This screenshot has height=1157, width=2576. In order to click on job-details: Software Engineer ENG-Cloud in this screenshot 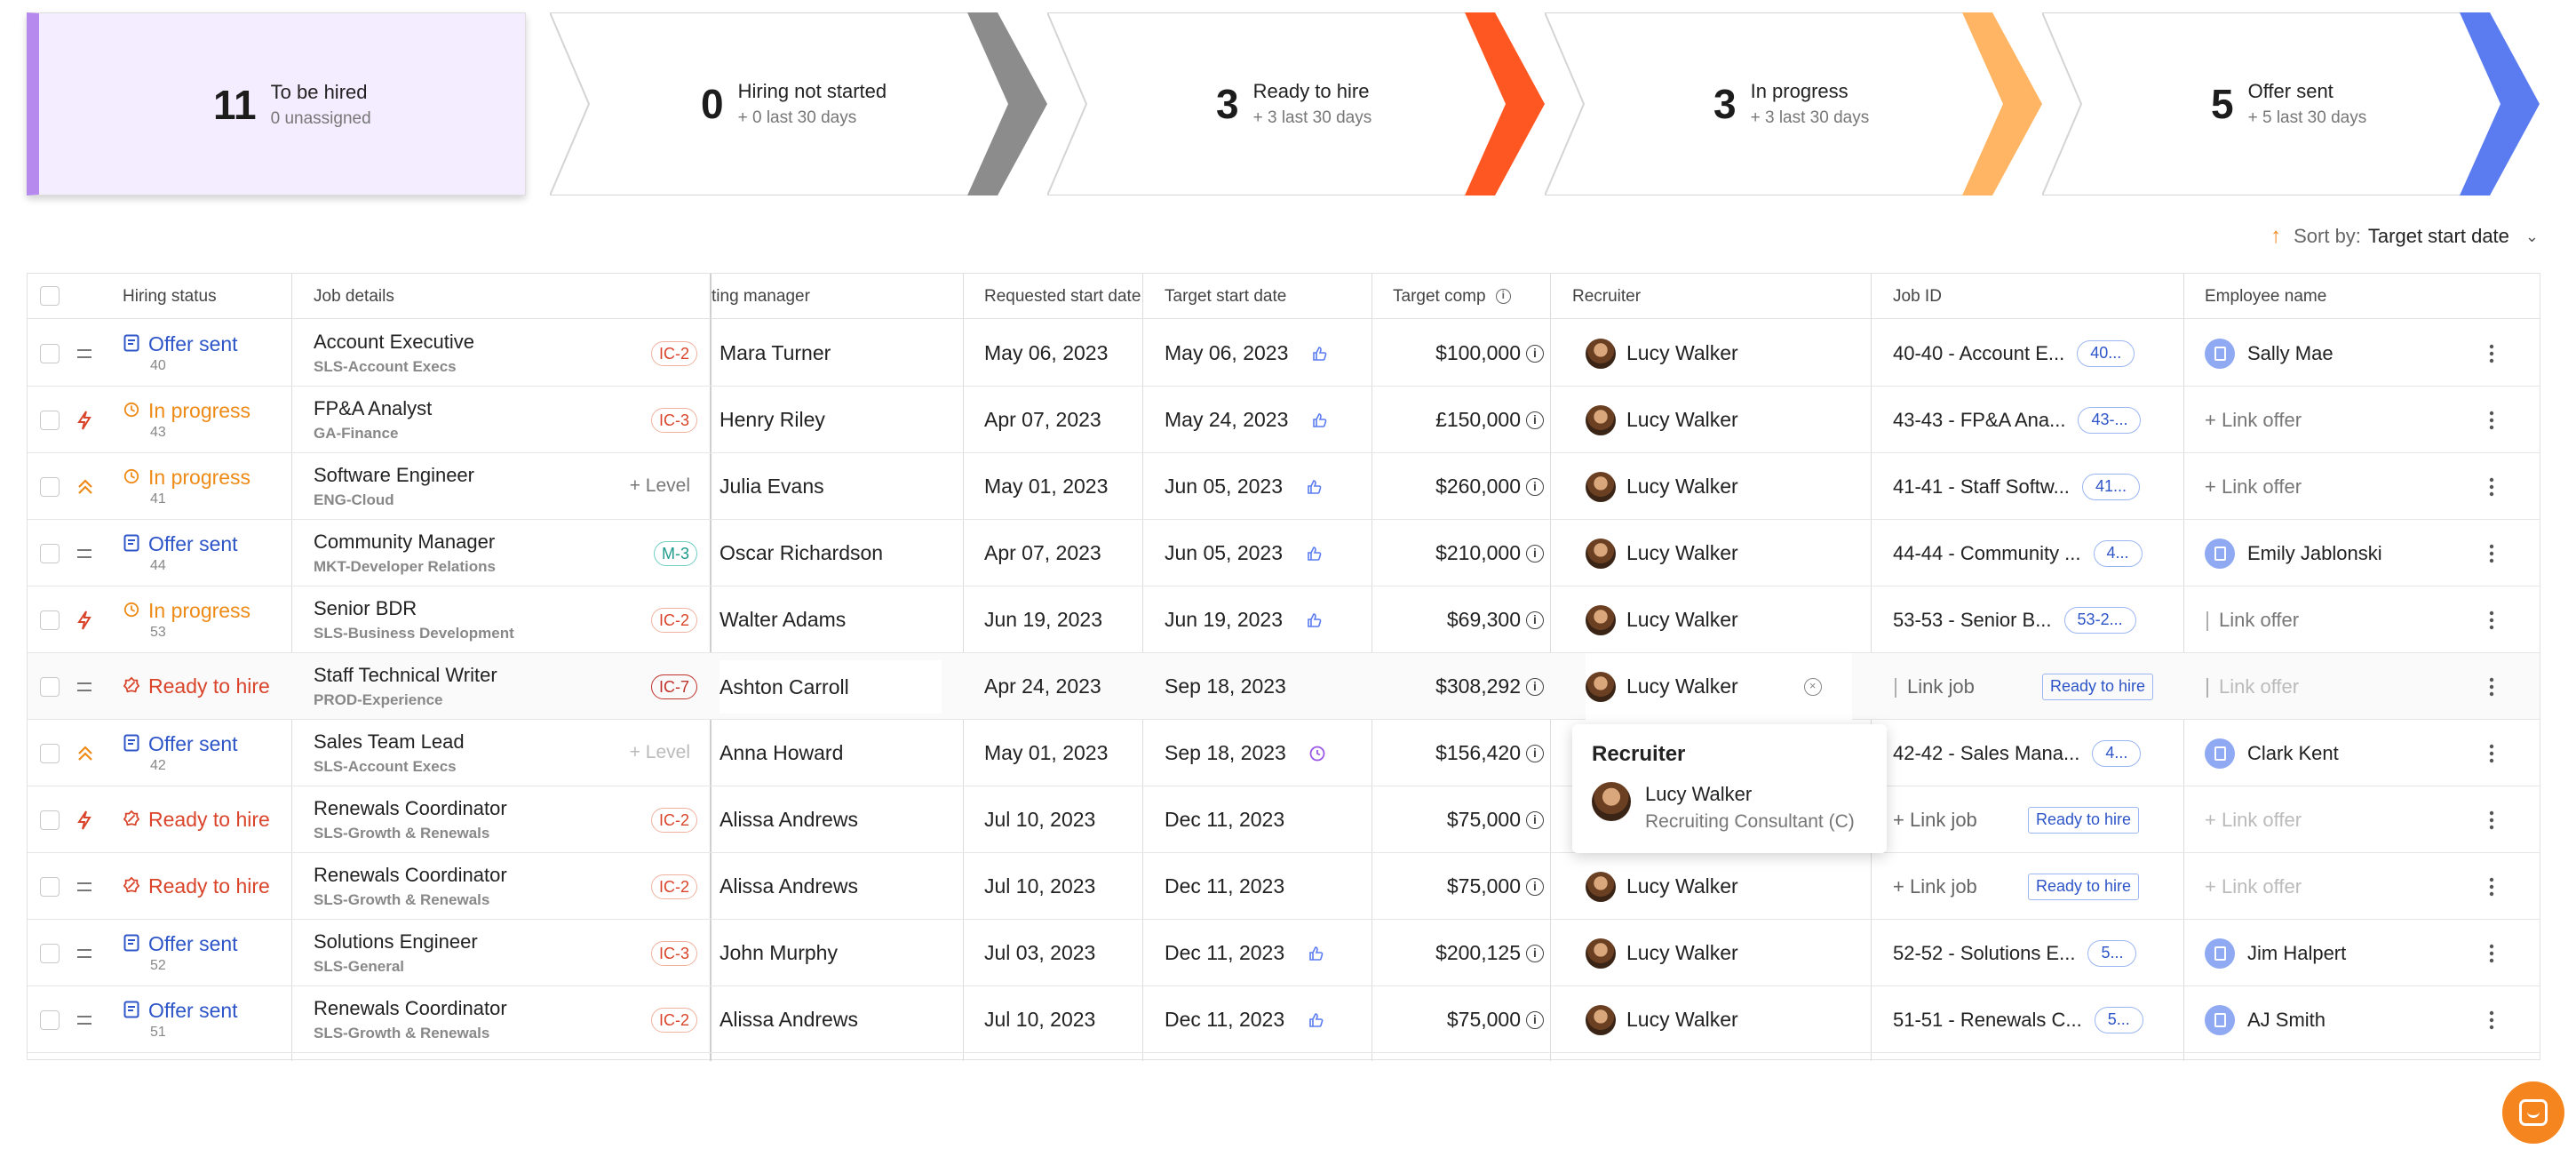, I will do `click(394, 487)`.